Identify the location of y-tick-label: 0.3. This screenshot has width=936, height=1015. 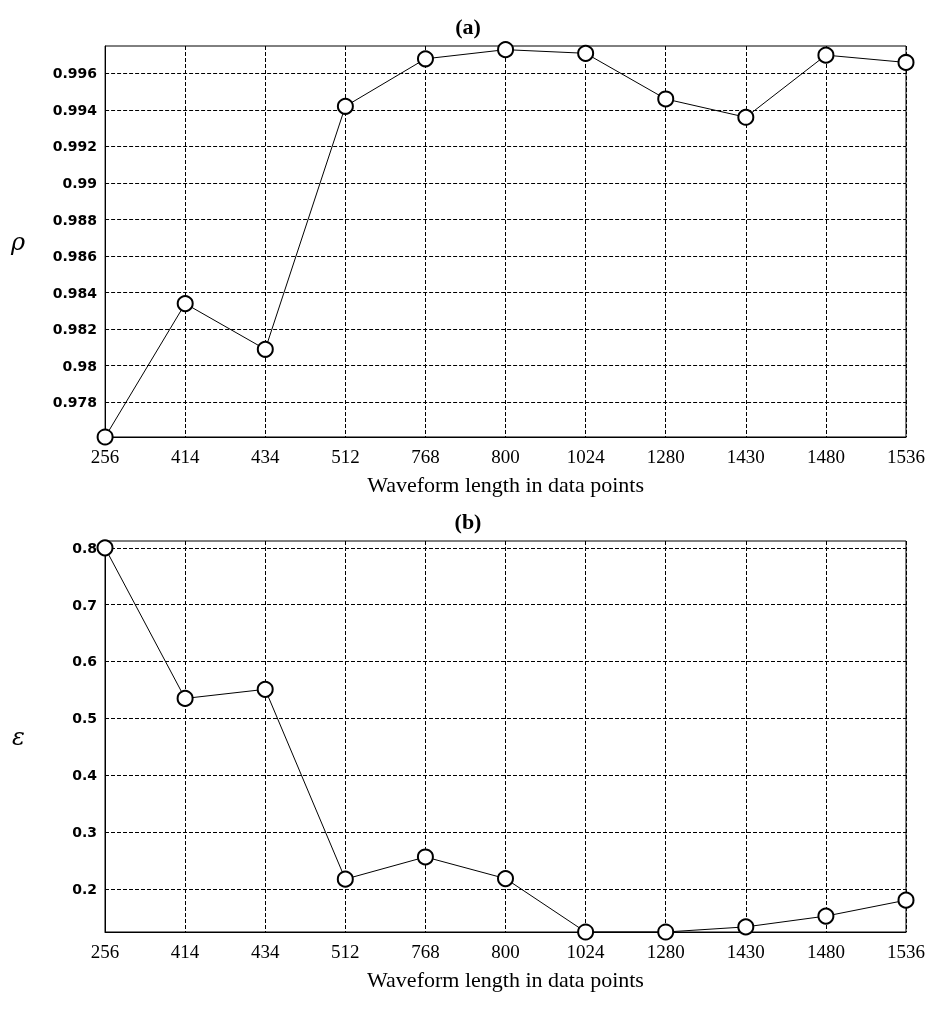
(84, 831).